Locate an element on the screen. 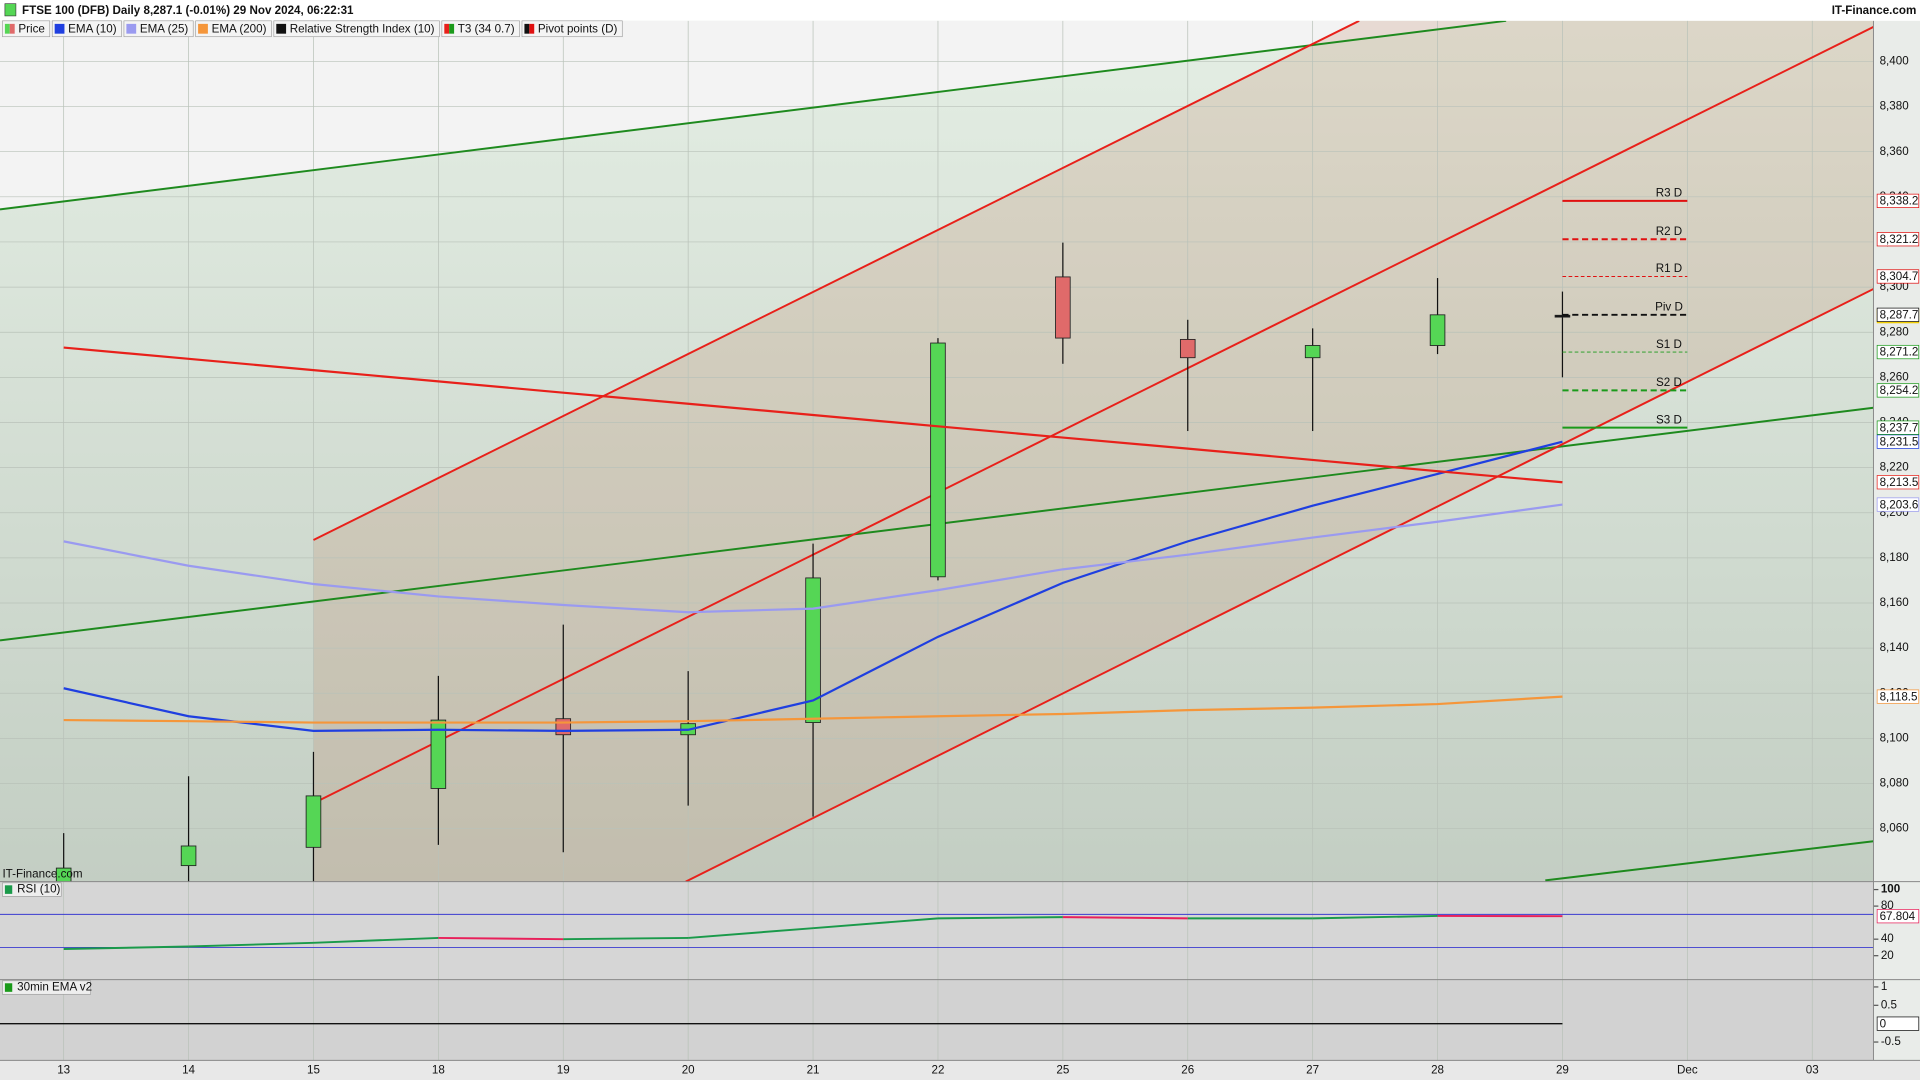  rsi-panel is located at coordinates (937, 930).